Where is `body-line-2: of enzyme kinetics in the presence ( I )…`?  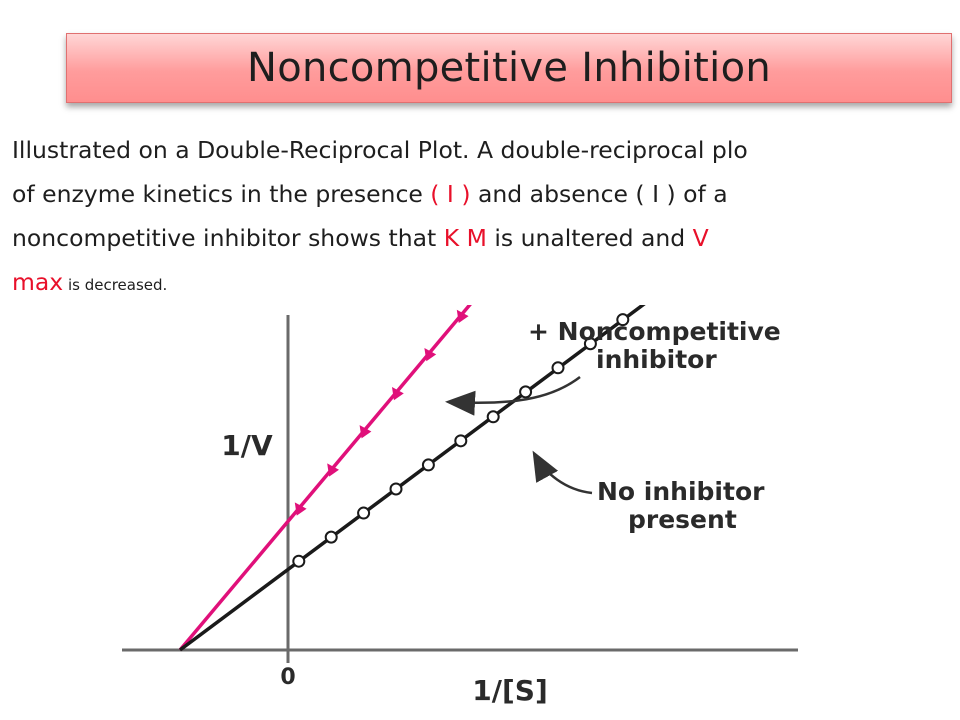
body-line-2: of enzyme kinetics in the presence ( I )… is located at coordinates (486, 194).